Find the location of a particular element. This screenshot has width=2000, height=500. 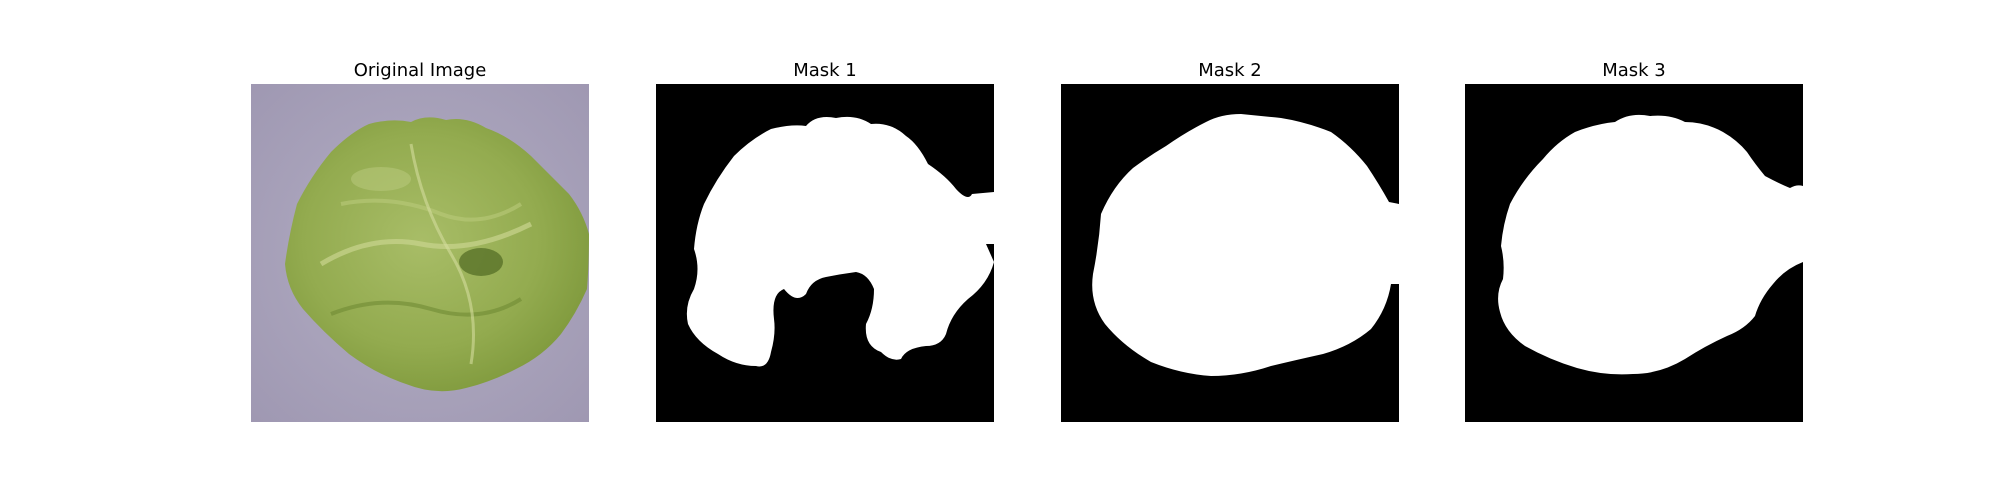

panel-mask-1: Mask 1 is located at coordinates (825, 240).